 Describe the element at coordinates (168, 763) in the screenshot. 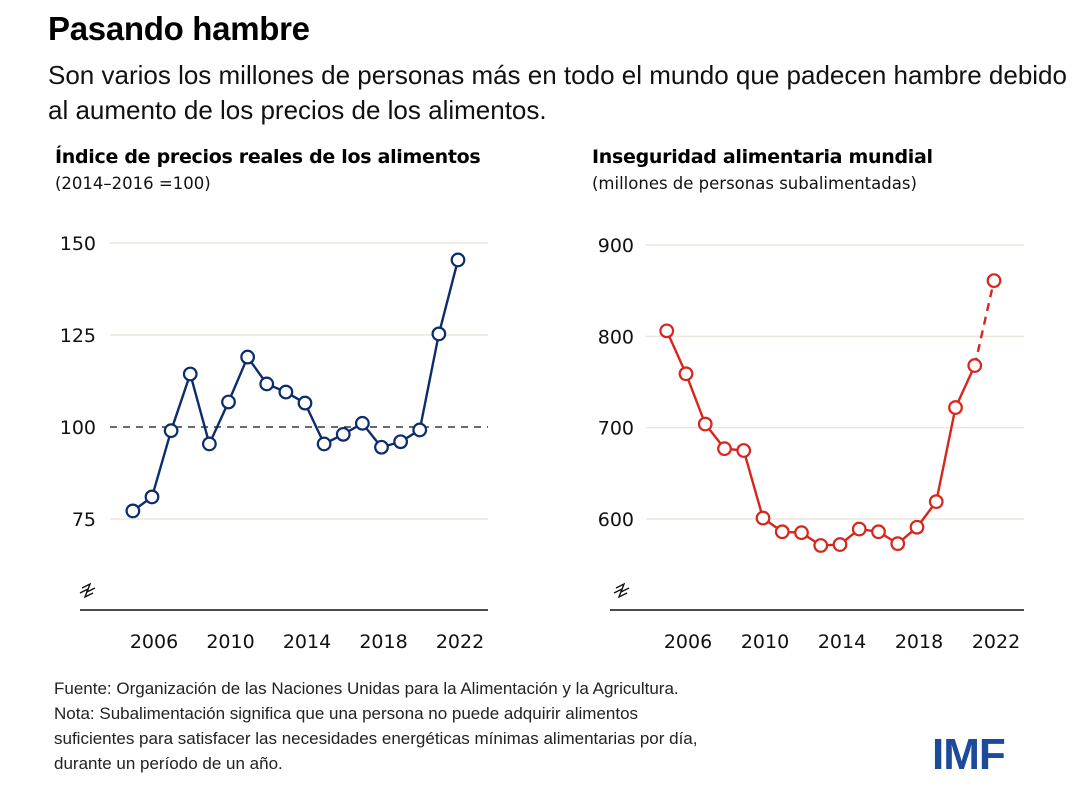

I see `definition-note-line-3: durante un período de un año.` at that location.